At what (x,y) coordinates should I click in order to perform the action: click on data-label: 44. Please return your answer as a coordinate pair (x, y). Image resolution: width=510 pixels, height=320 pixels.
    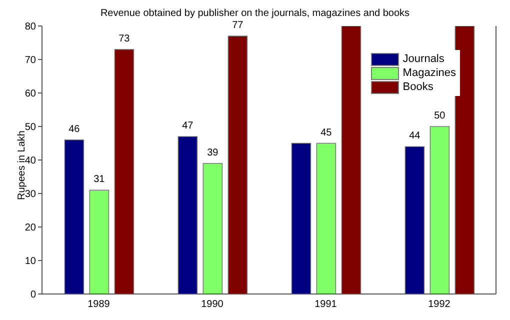
    Looking at the image, I should click on (415, 136).